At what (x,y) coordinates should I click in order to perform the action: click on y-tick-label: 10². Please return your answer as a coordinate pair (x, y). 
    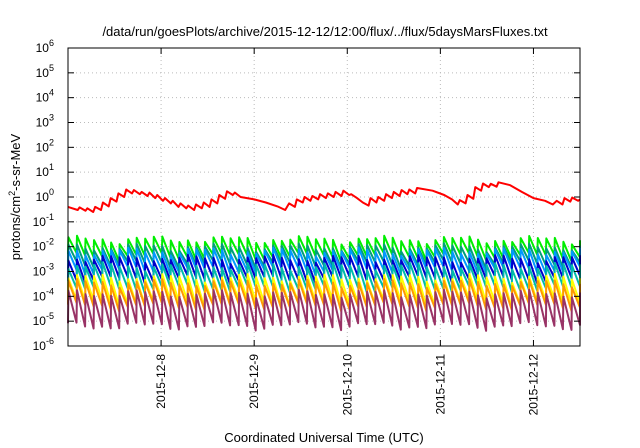
    Looking at the image, I should click on (45, 145).